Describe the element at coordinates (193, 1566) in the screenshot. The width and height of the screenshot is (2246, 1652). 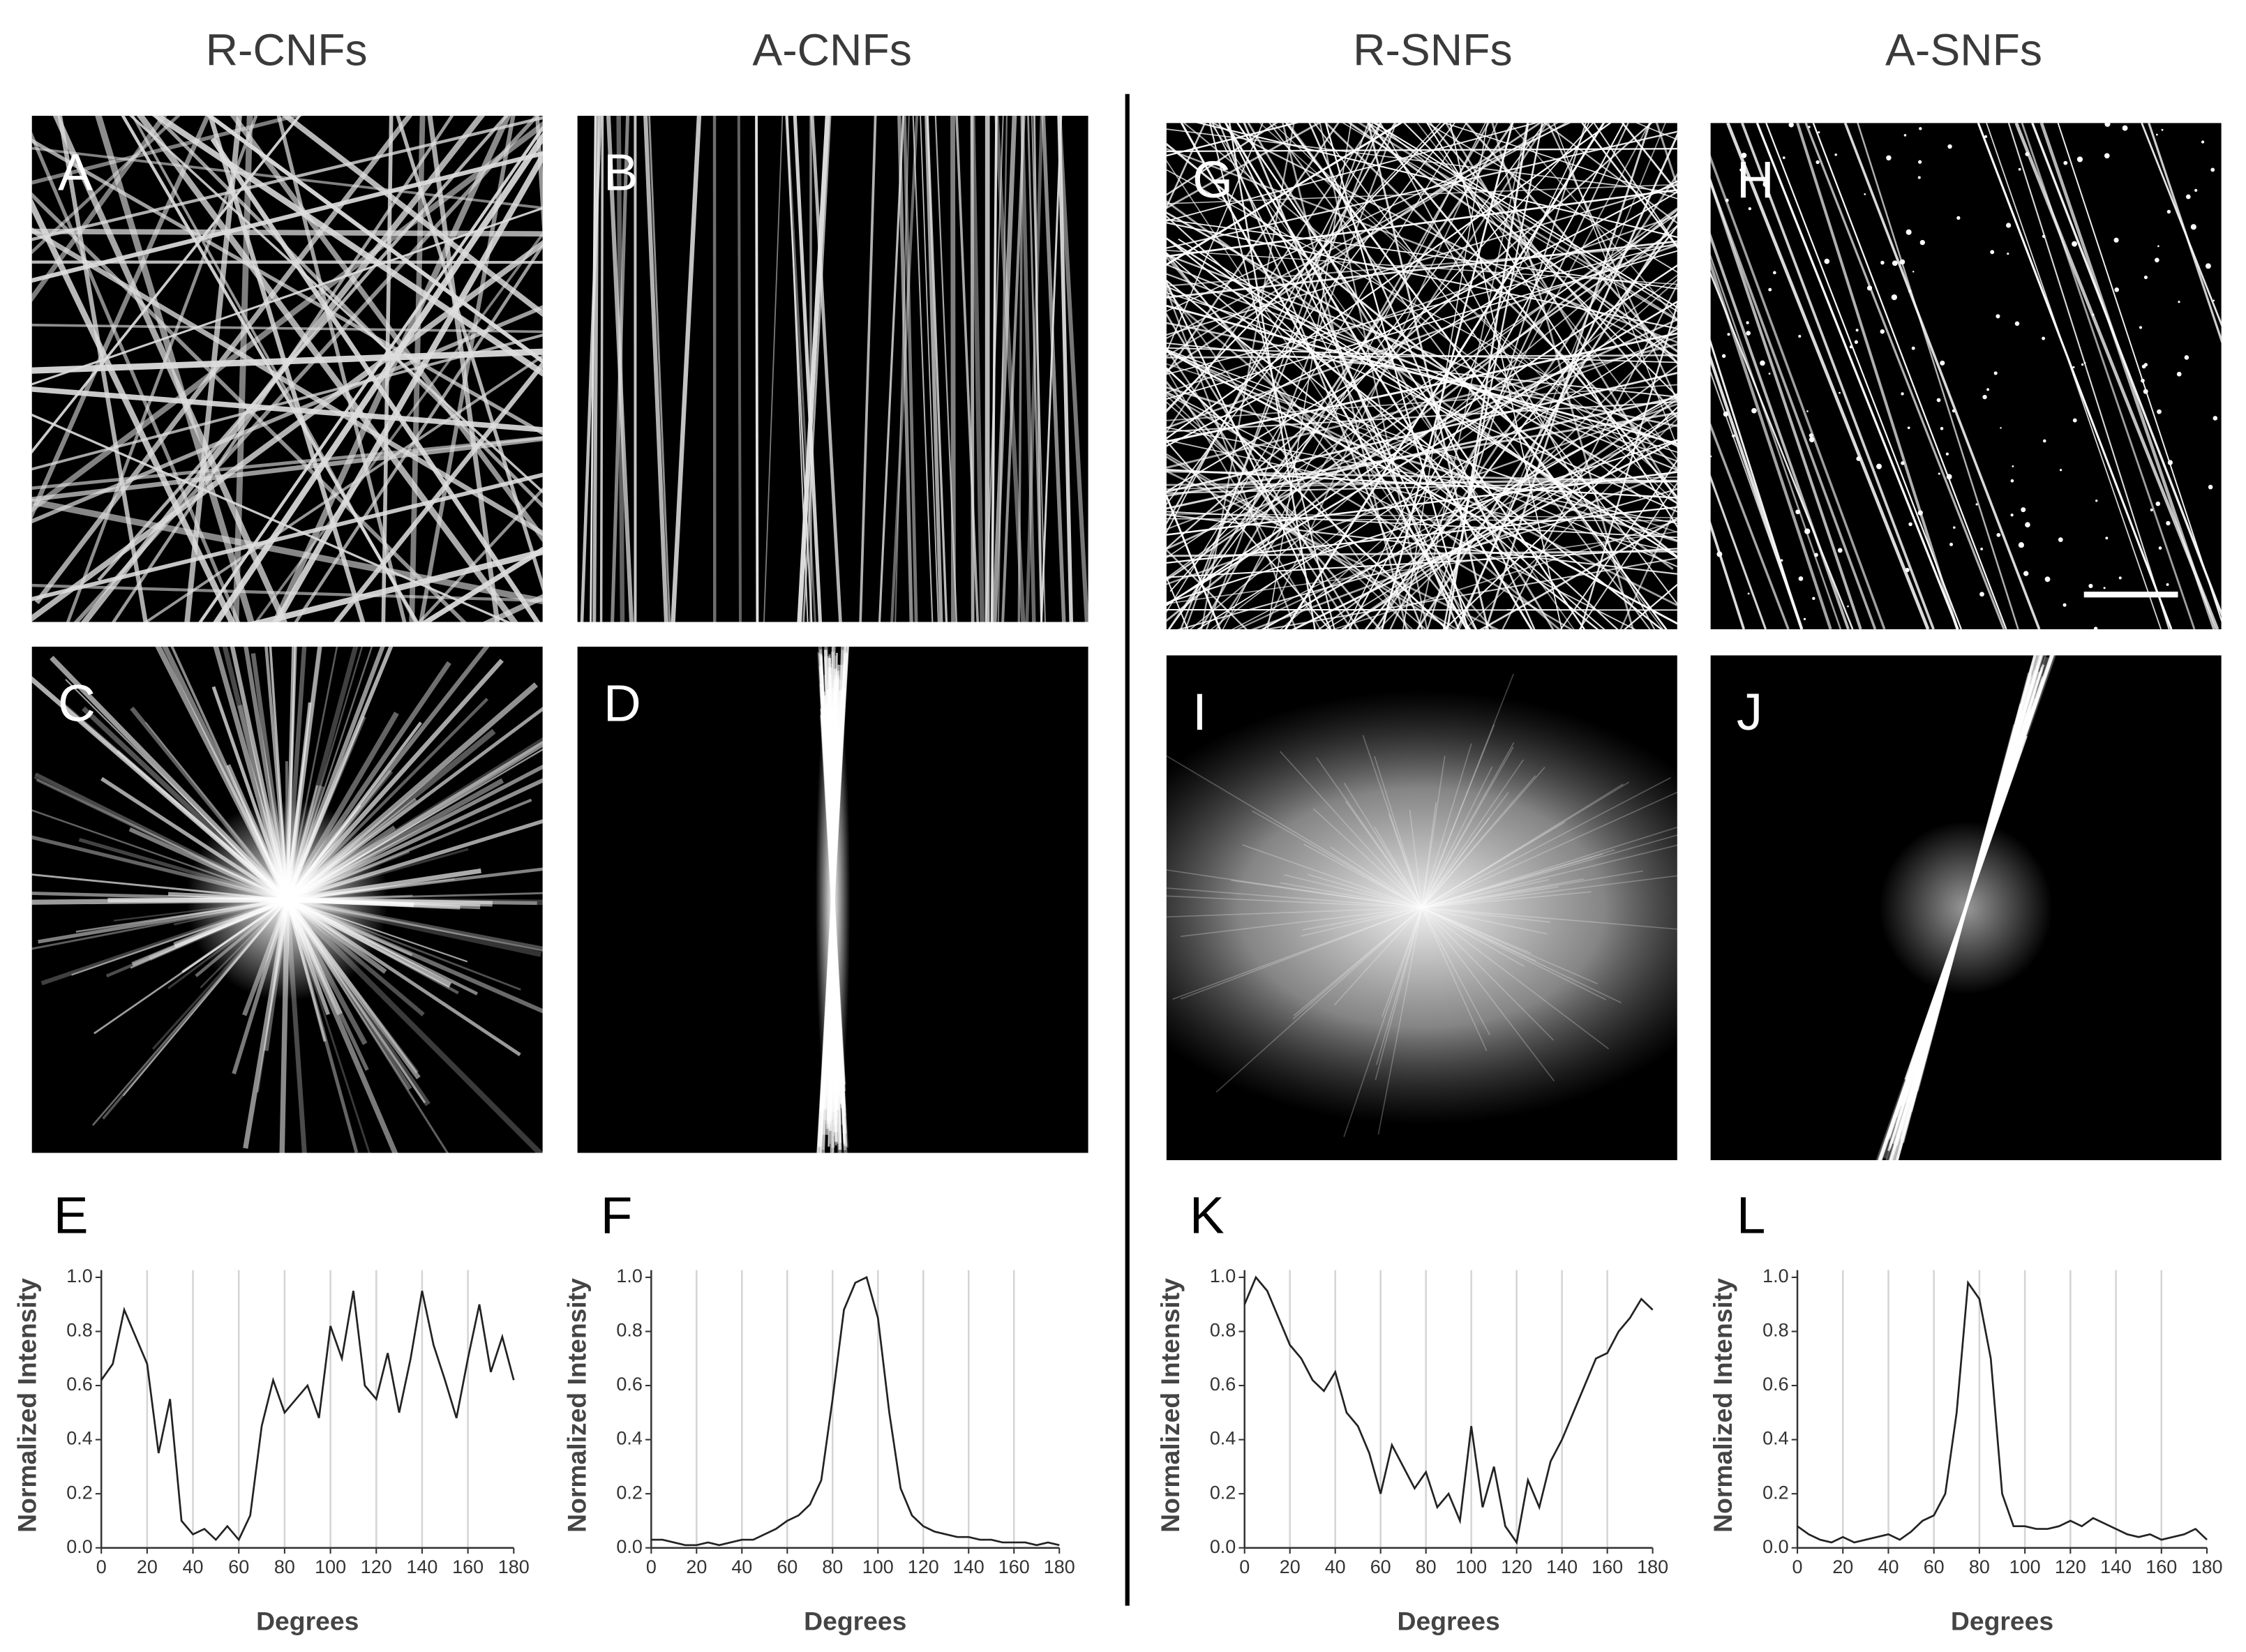
I see `x-tick-label: 40` at that location.